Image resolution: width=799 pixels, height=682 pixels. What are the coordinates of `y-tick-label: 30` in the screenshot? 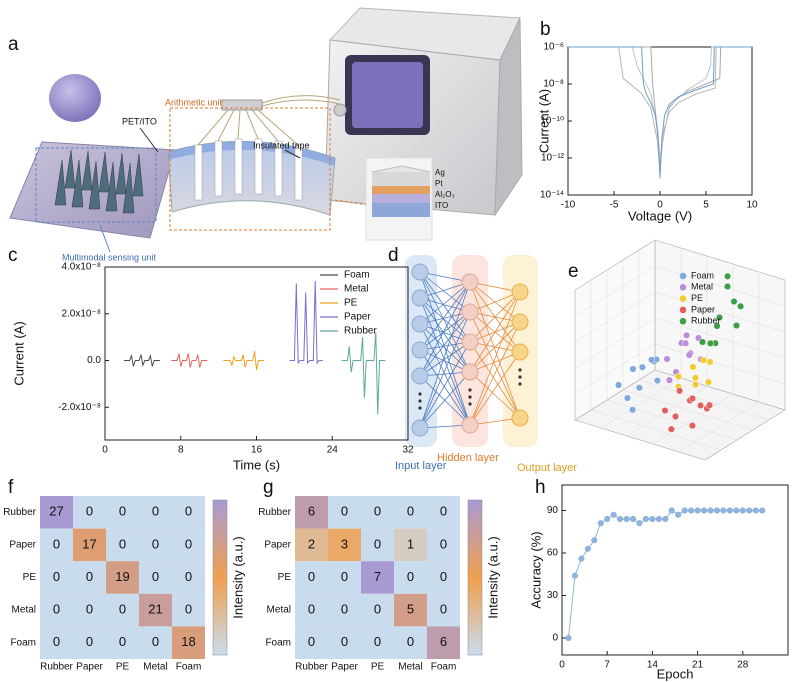 It's located at (553, 595).